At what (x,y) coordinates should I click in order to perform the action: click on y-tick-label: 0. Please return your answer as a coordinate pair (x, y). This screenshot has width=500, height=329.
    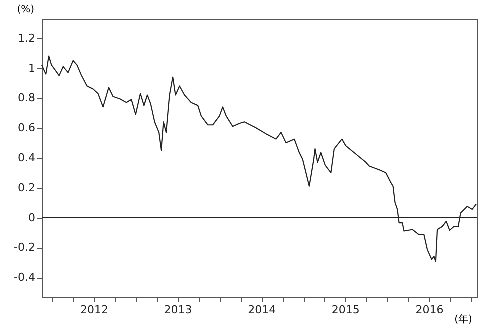
    Looking at the image, I should click on (32, 217).